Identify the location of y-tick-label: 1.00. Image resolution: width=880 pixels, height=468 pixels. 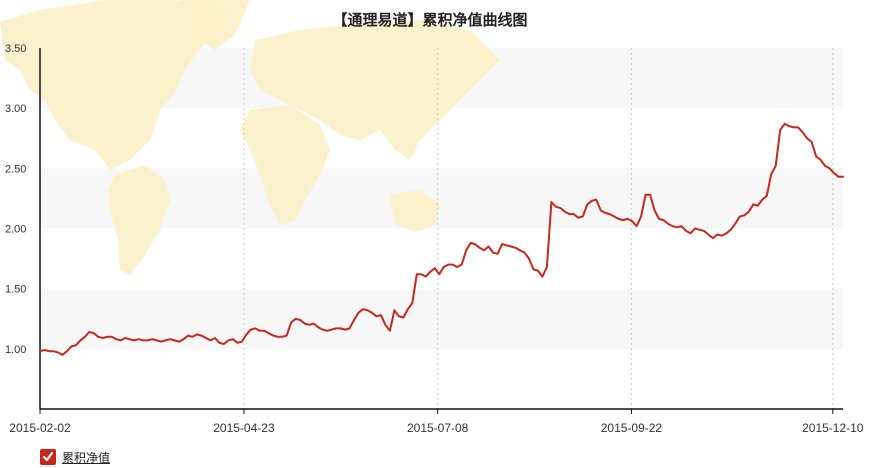
(15, 350).